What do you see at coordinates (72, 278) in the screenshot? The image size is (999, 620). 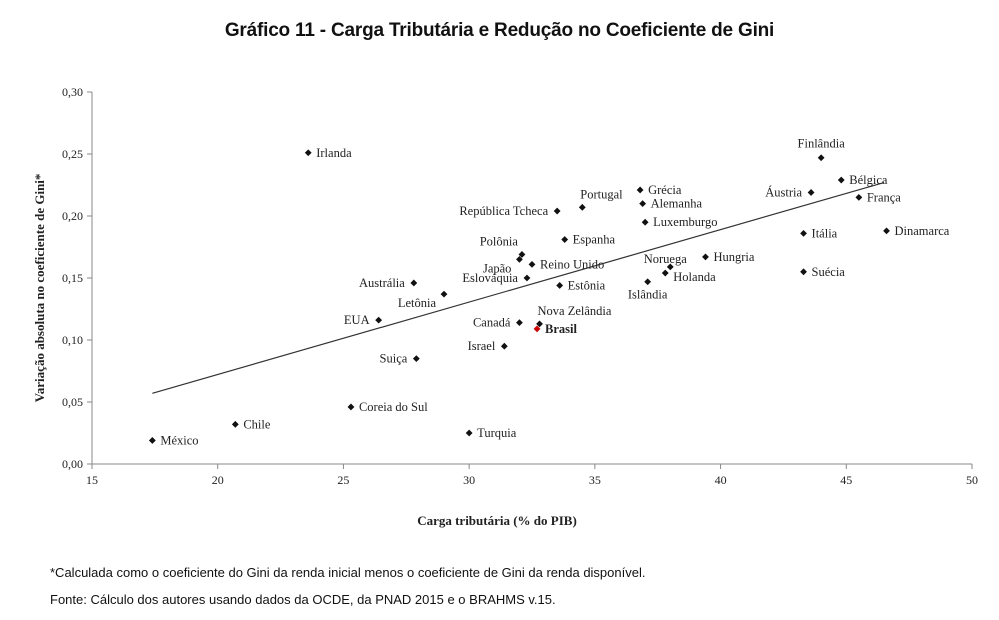 I see `y-tick-label: 0,15` at bounding box center [72, 278].